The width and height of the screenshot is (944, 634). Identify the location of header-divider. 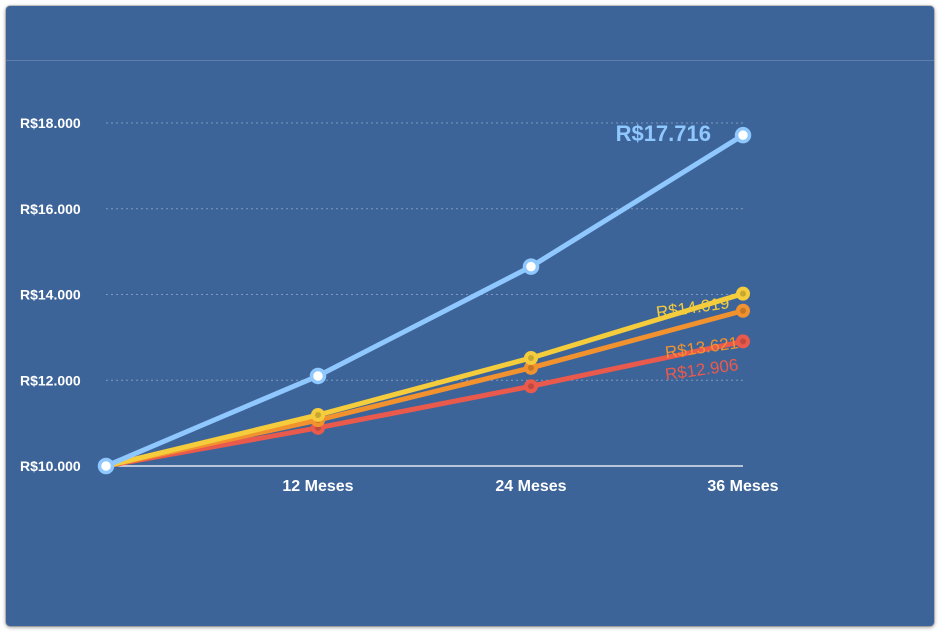
(470, 60).